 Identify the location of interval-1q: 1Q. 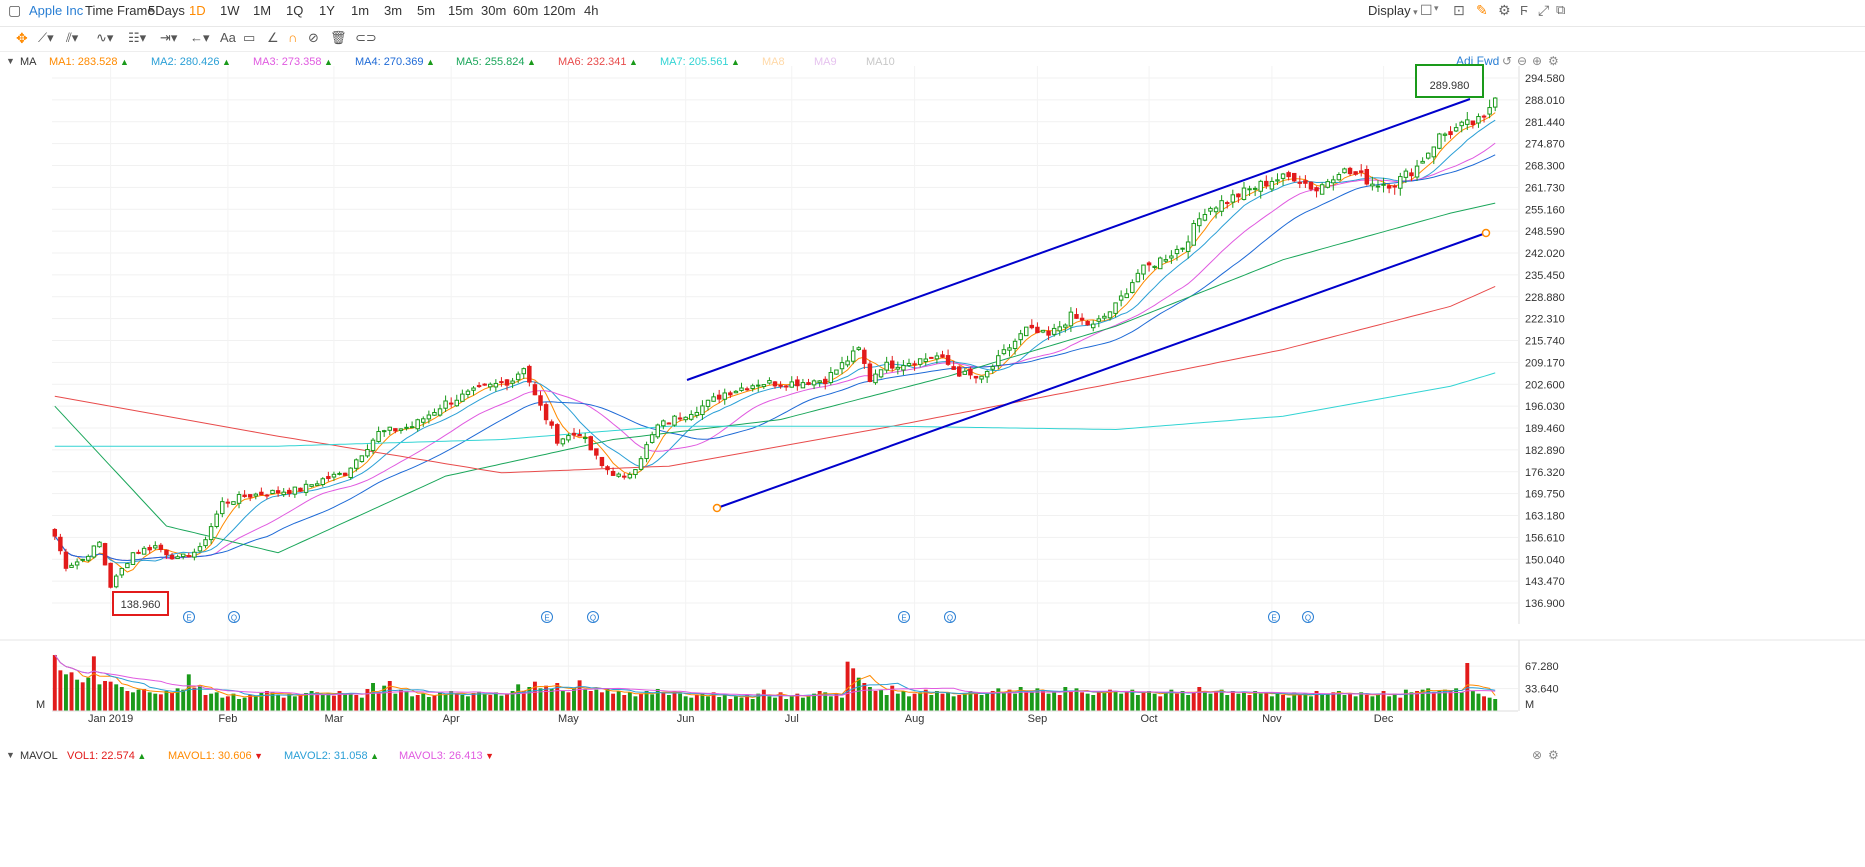
(295, 10).